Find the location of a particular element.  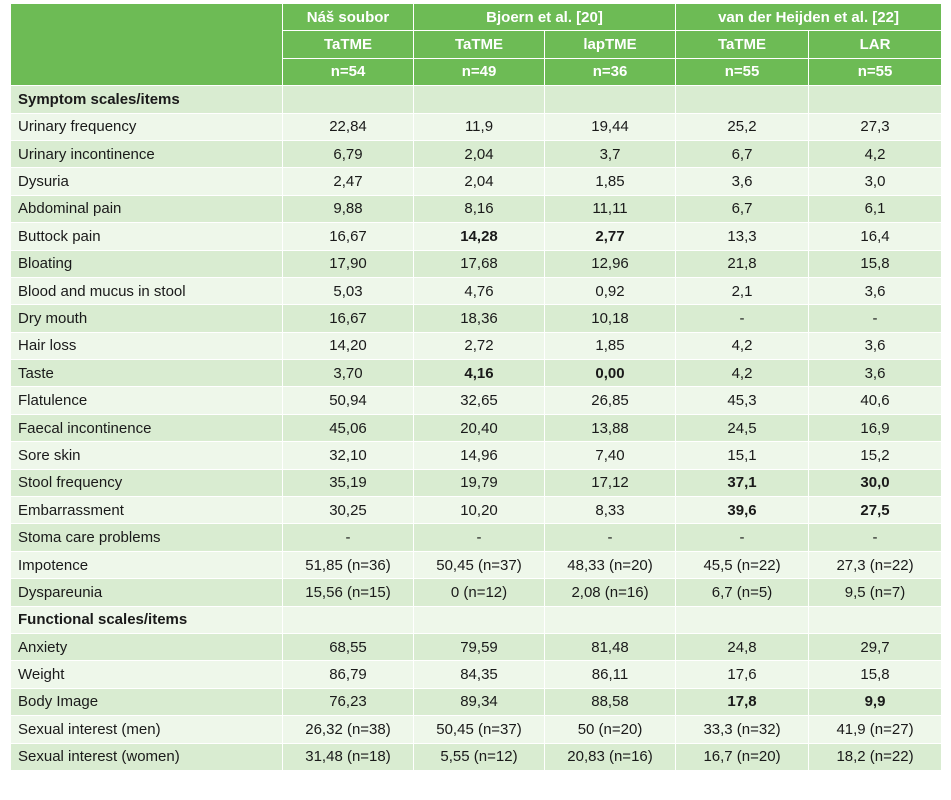

row-label: Stoma care problems is located at coordinates (146, 537).